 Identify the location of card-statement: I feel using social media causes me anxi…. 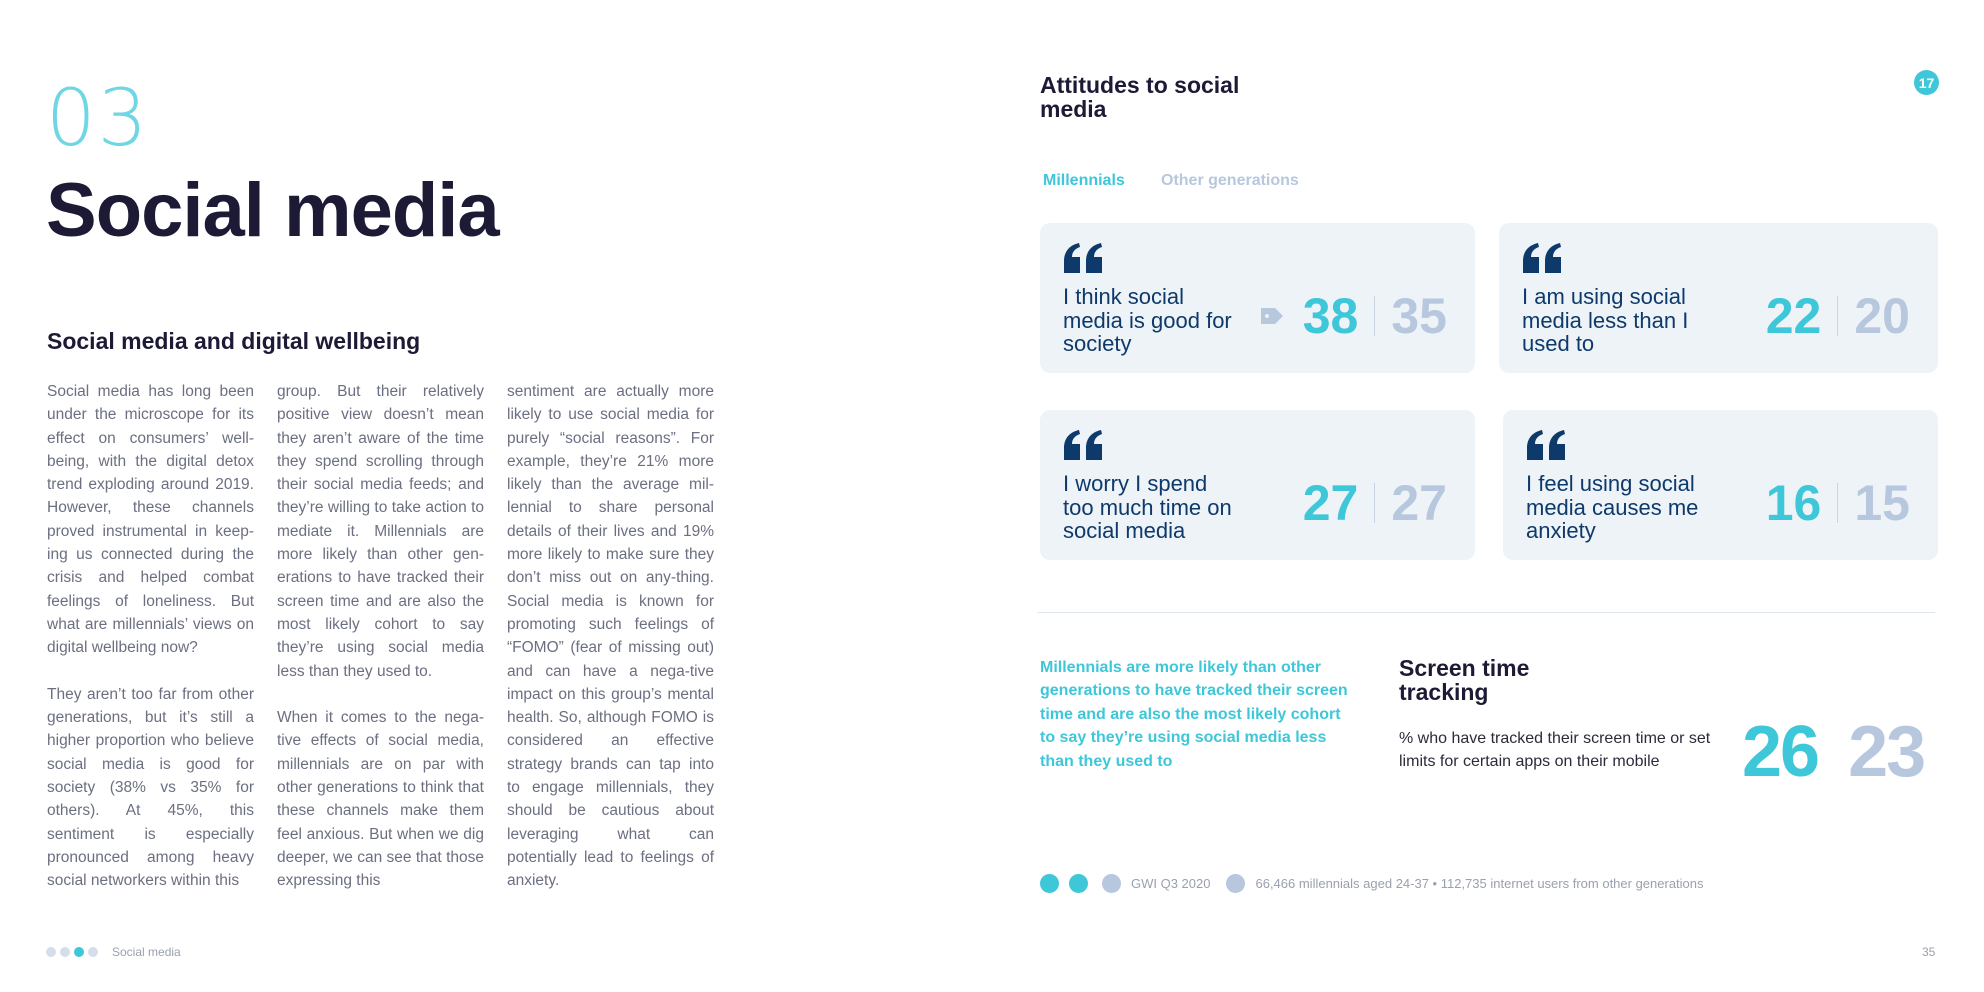
(1612, 507).